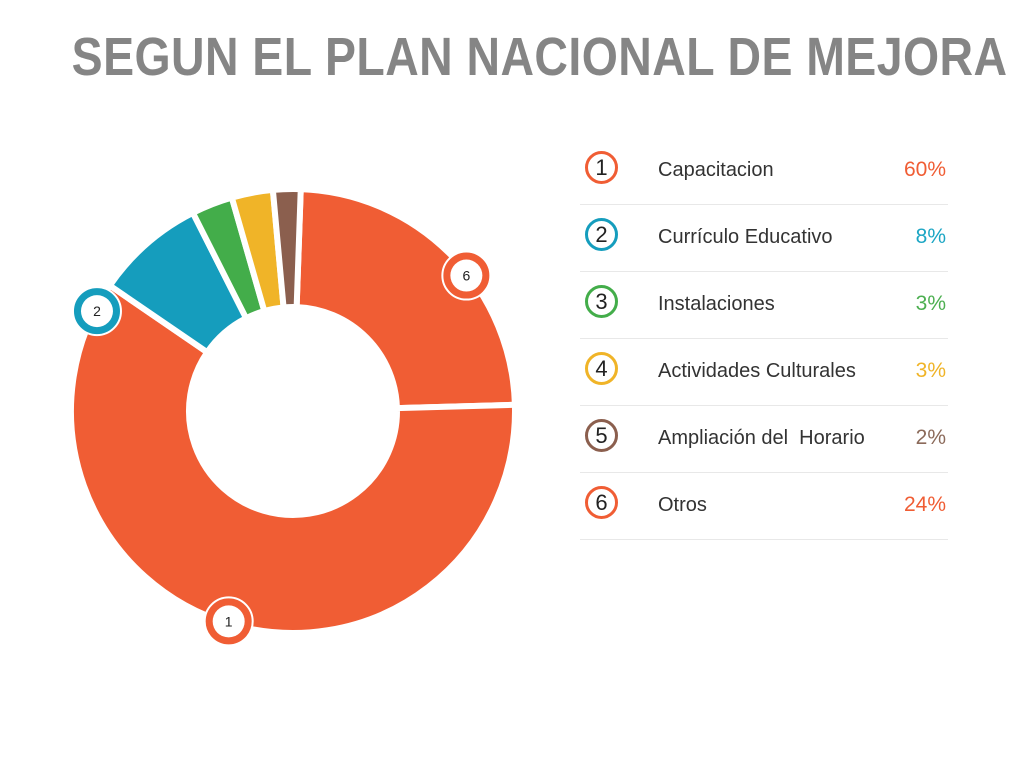 The width and height of the screenshot is (1024, 768). What do you see at coordinates (930, 236) in the screenshot?
I see `legend-value: 8%` at bounding box center [930, 236].